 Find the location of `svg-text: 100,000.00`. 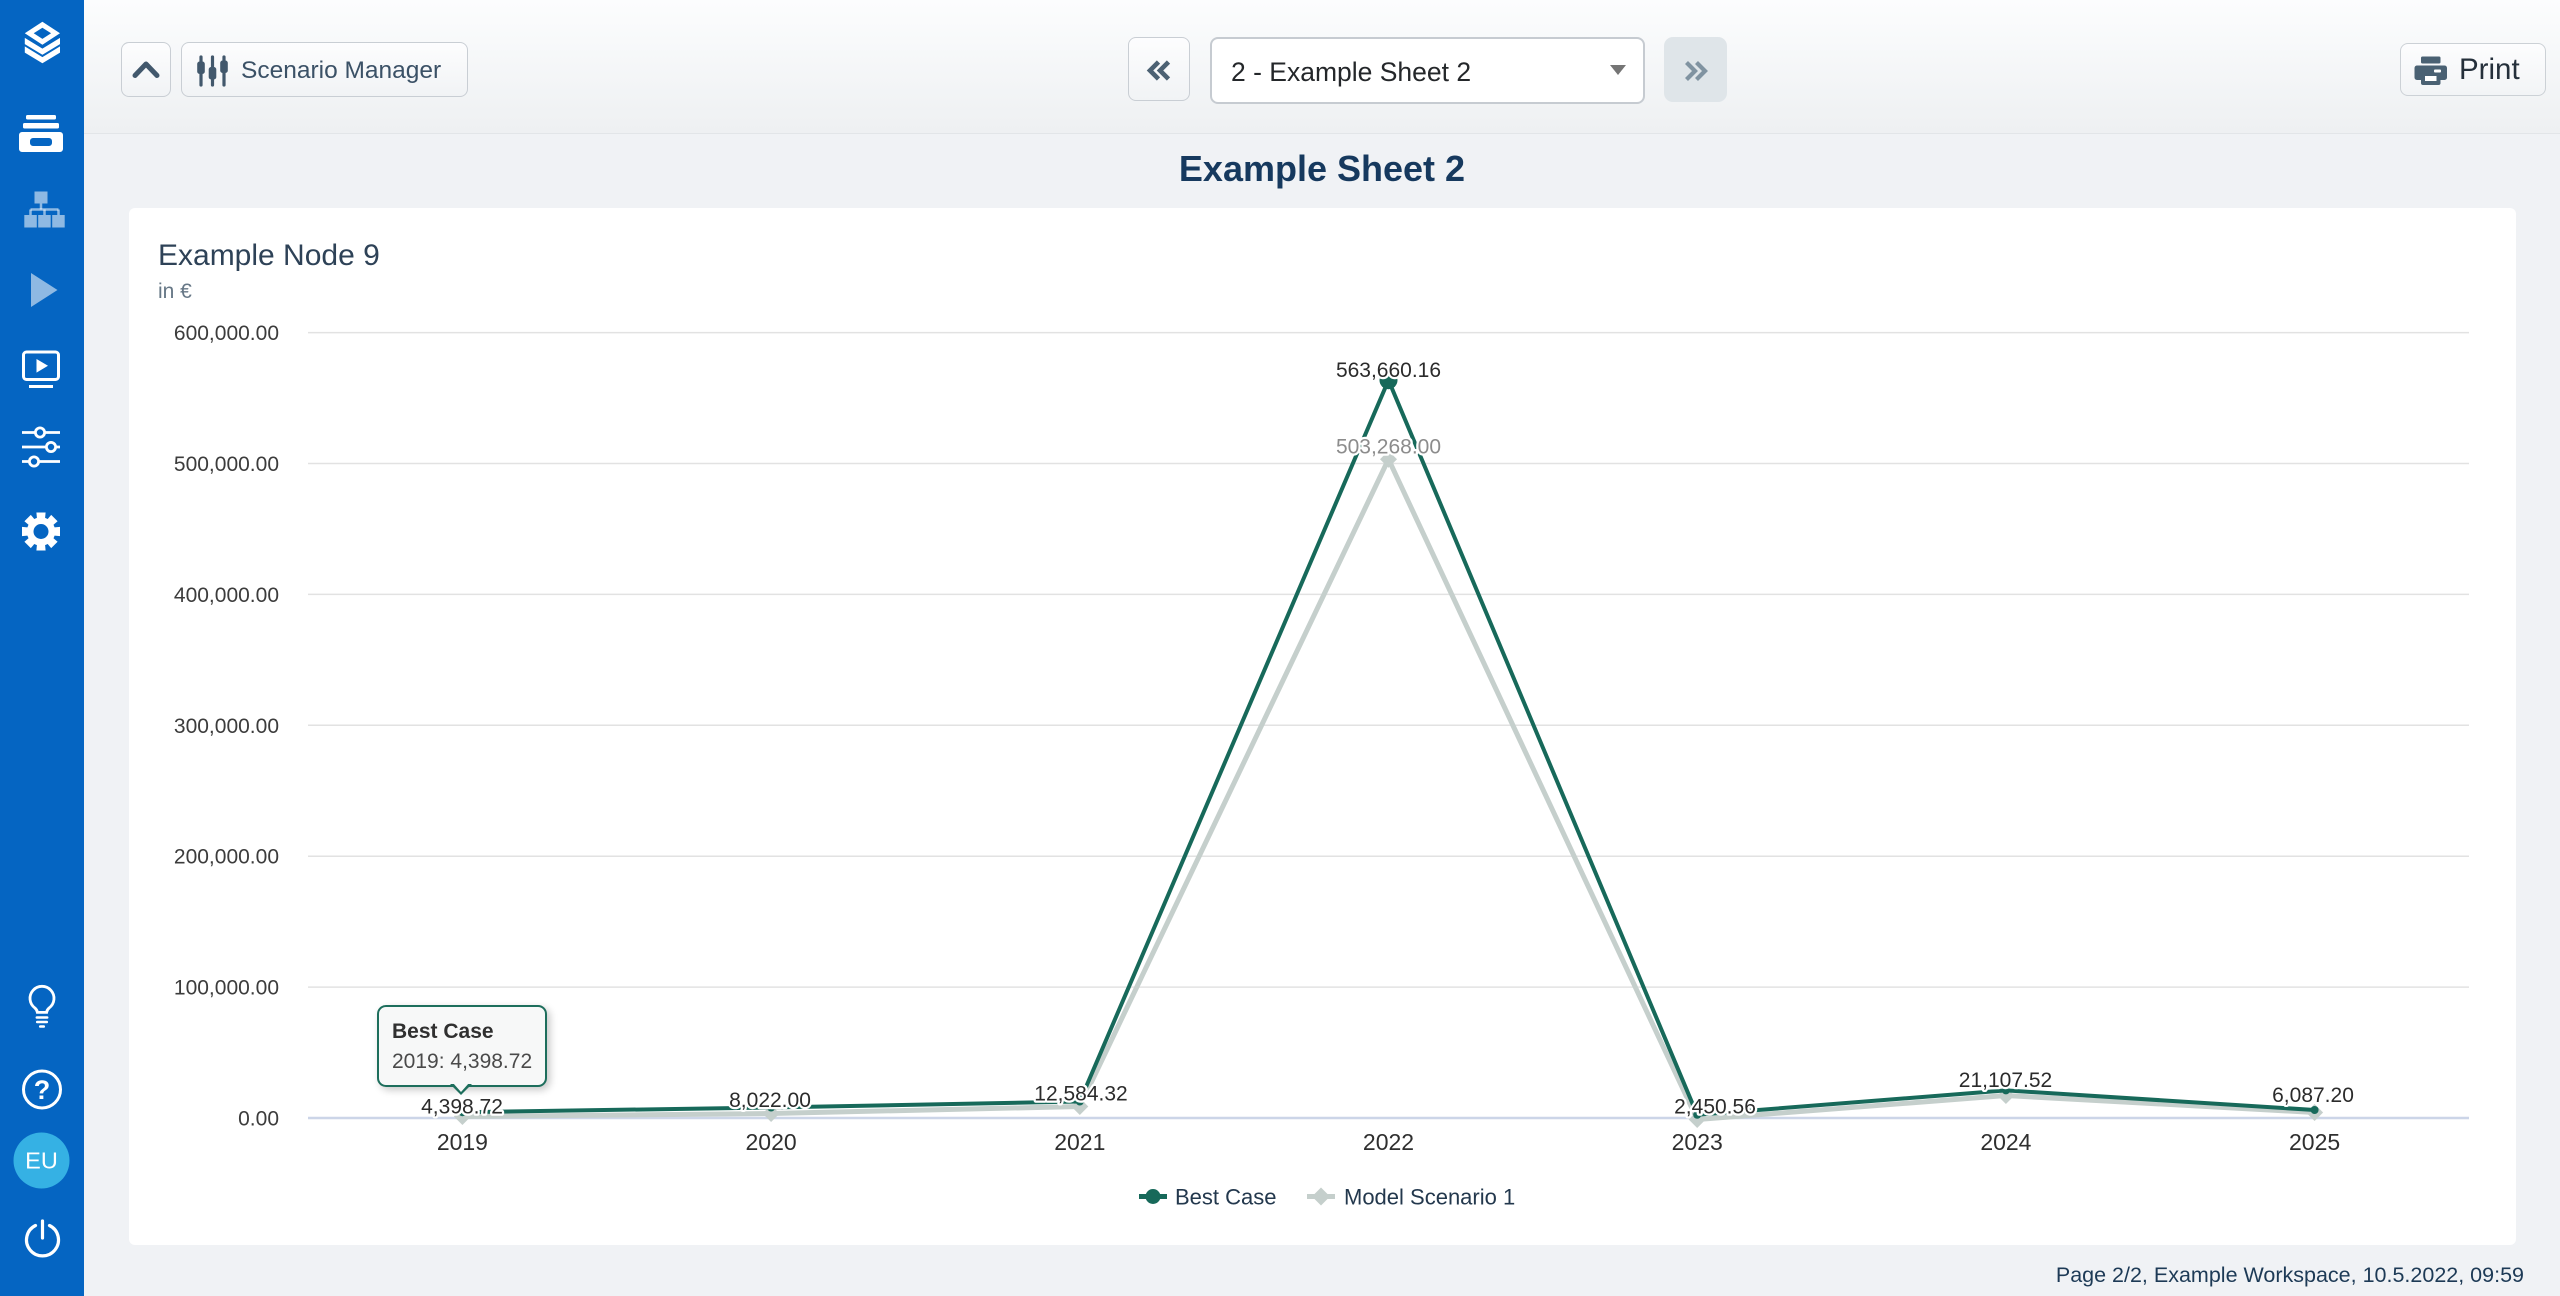

svg-text: 100,000.00 is located at coordinates (226, 988).